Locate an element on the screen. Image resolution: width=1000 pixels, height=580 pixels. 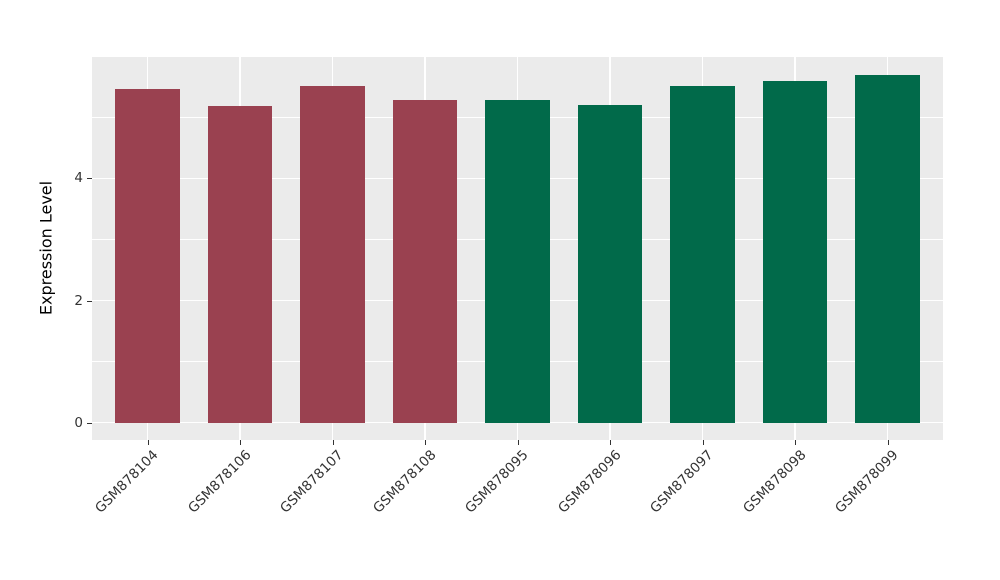
x-tick-label-GSM878106: GSM878106 is located at coordinates (219, 482).